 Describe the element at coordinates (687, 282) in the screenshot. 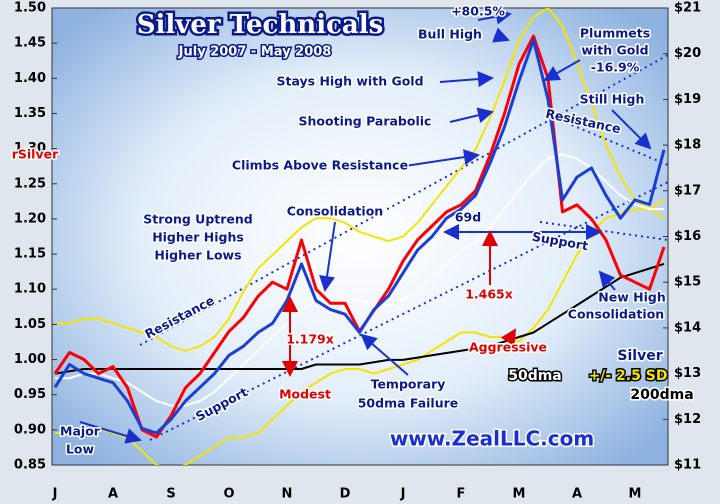

I see `y2-tick-label: $15` at that location.